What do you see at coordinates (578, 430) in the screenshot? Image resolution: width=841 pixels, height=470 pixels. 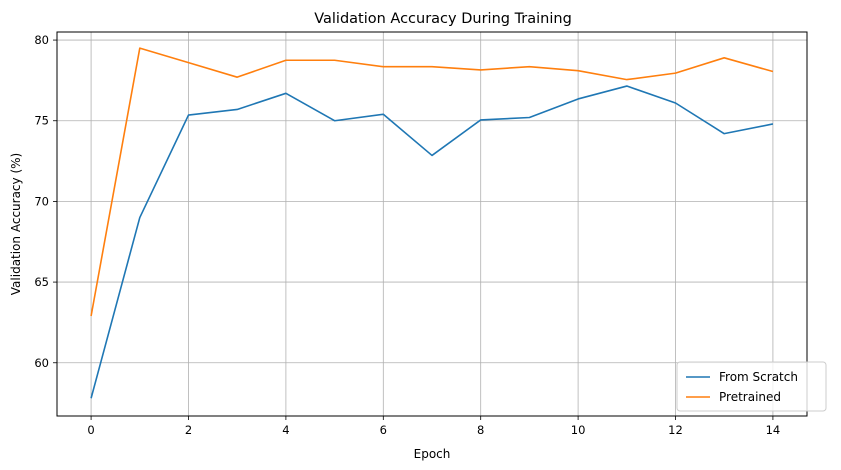 I see `x-tick-label: 10` at bounding box center [578, 430].